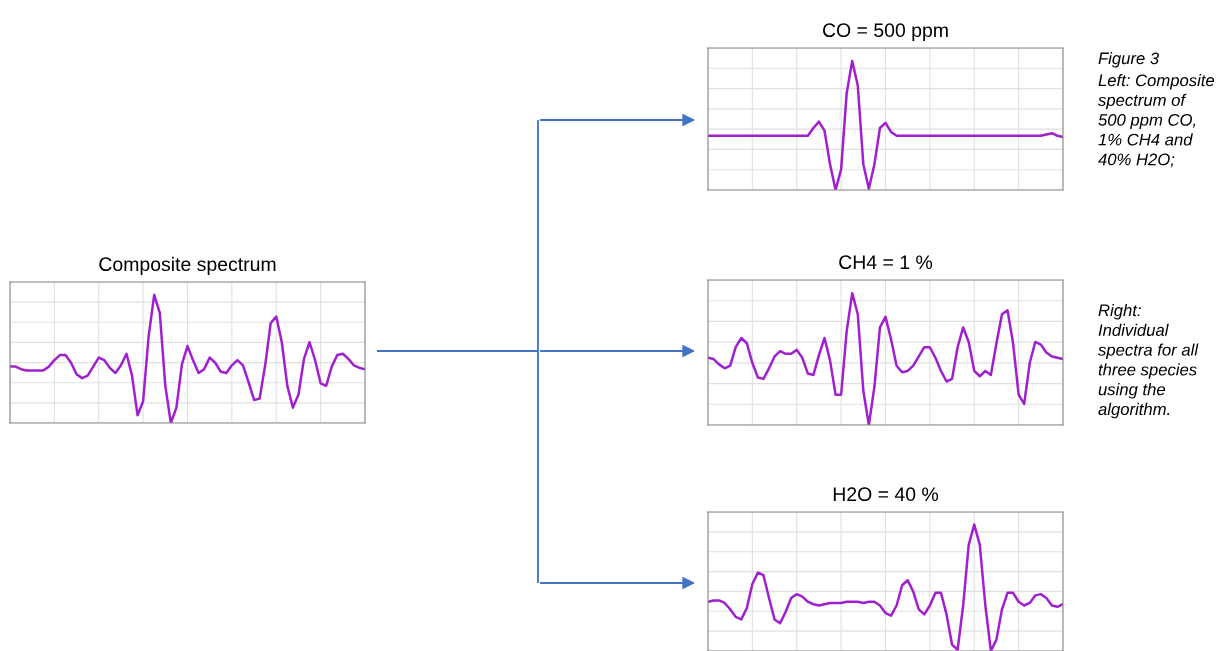  What do you see at coordinates (885, 32) in the screenshot?
I see `chart-title: CO = 500 ppm` at bounding box center [885, 32].